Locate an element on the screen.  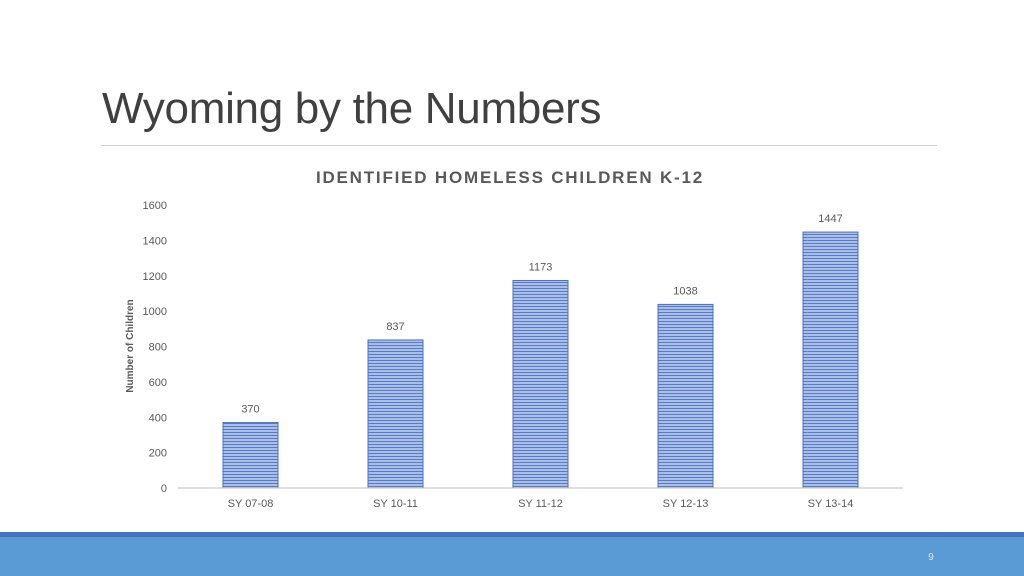
x-tick-label: SY 07-08 is located at coordinates (251, 504).